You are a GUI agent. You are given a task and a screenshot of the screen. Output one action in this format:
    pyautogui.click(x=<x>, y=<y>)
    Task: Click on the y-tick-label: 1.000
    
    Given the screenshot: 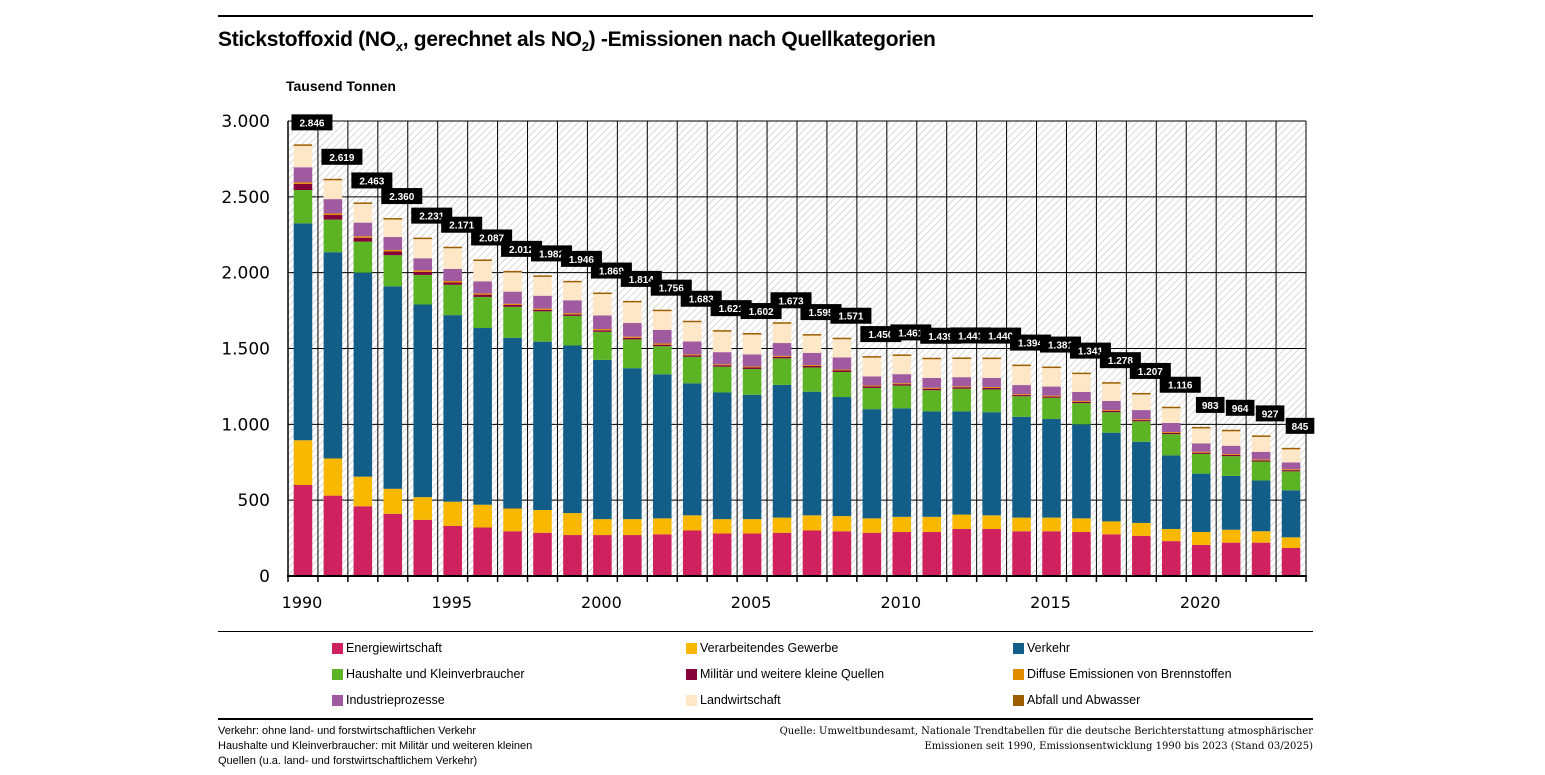 What is the action you would take?
    pyautogui.click(x=245, y=425)
    